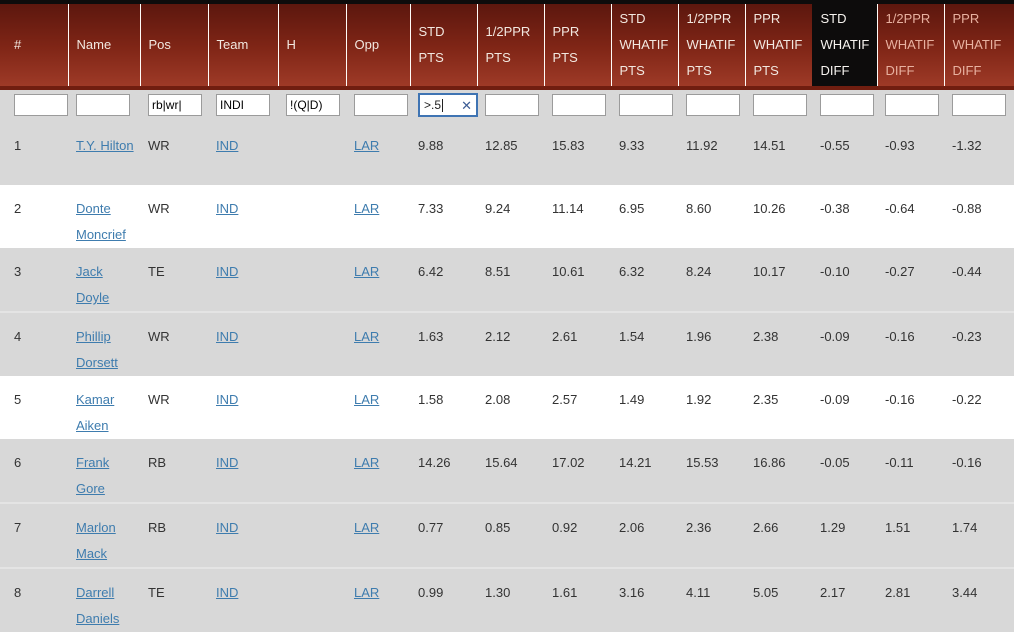 This screenshot has width=1024, height=634. I want to click on player-name-link: Jack Doyle, so click(93, 284).